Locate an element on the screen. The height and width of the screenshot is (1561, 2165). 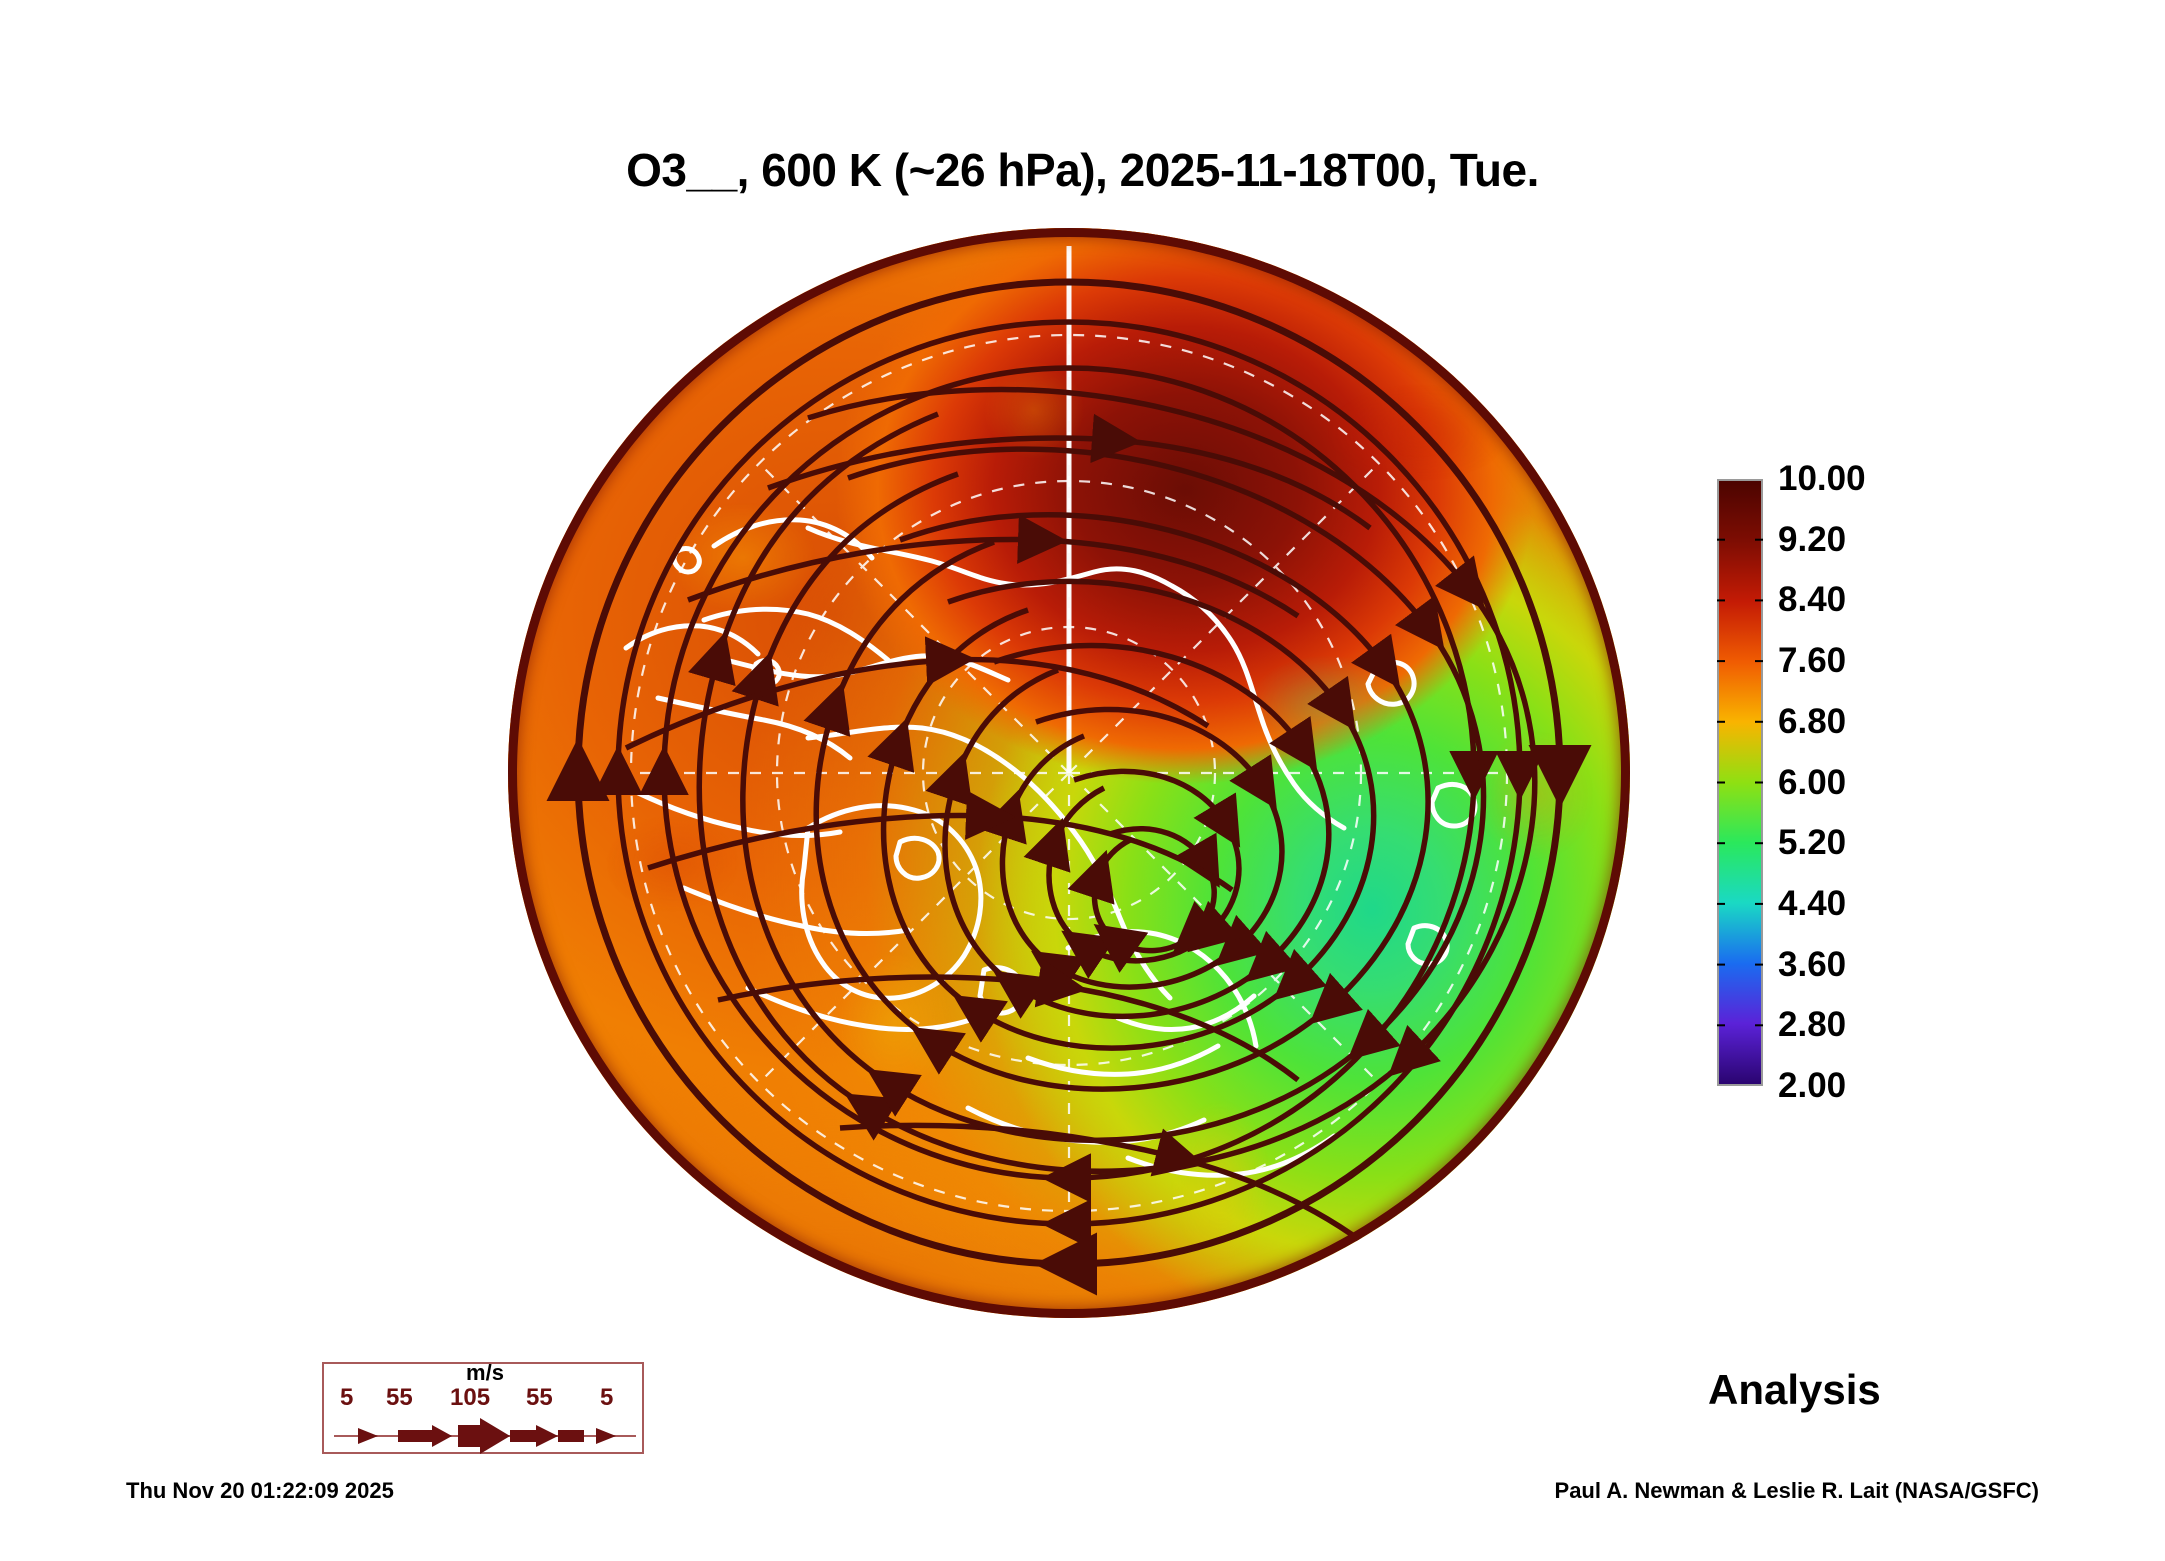
colorbar-label-0: 10.00 is located at coordinates (1822, 478).